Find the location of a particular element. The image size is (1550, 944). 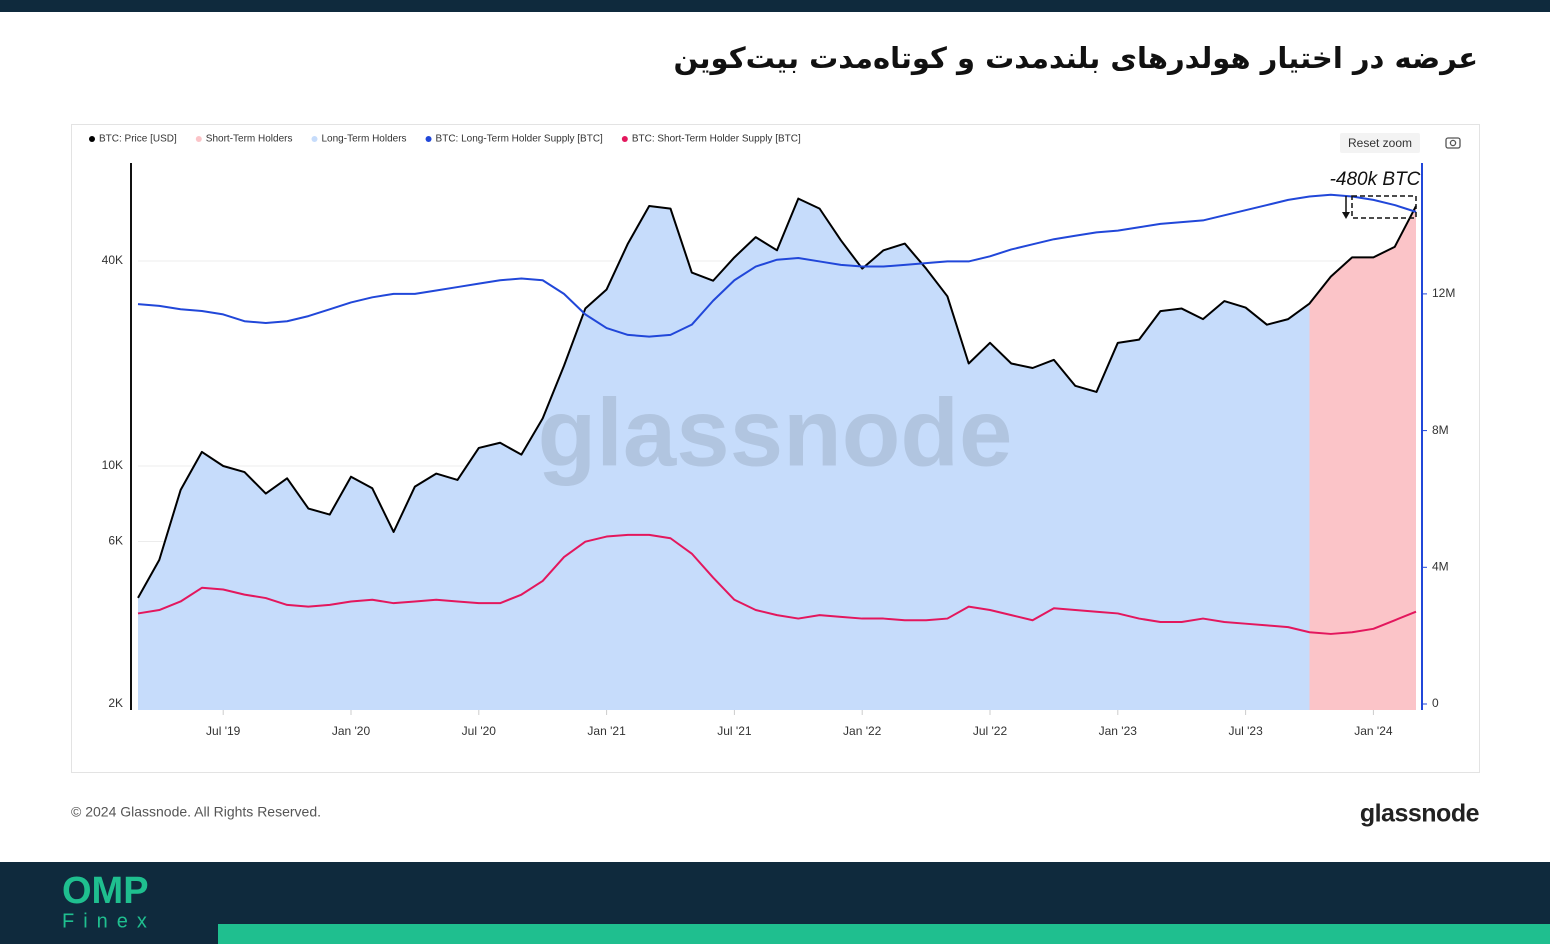

bottom-strip is located at coordinates (884, 934).